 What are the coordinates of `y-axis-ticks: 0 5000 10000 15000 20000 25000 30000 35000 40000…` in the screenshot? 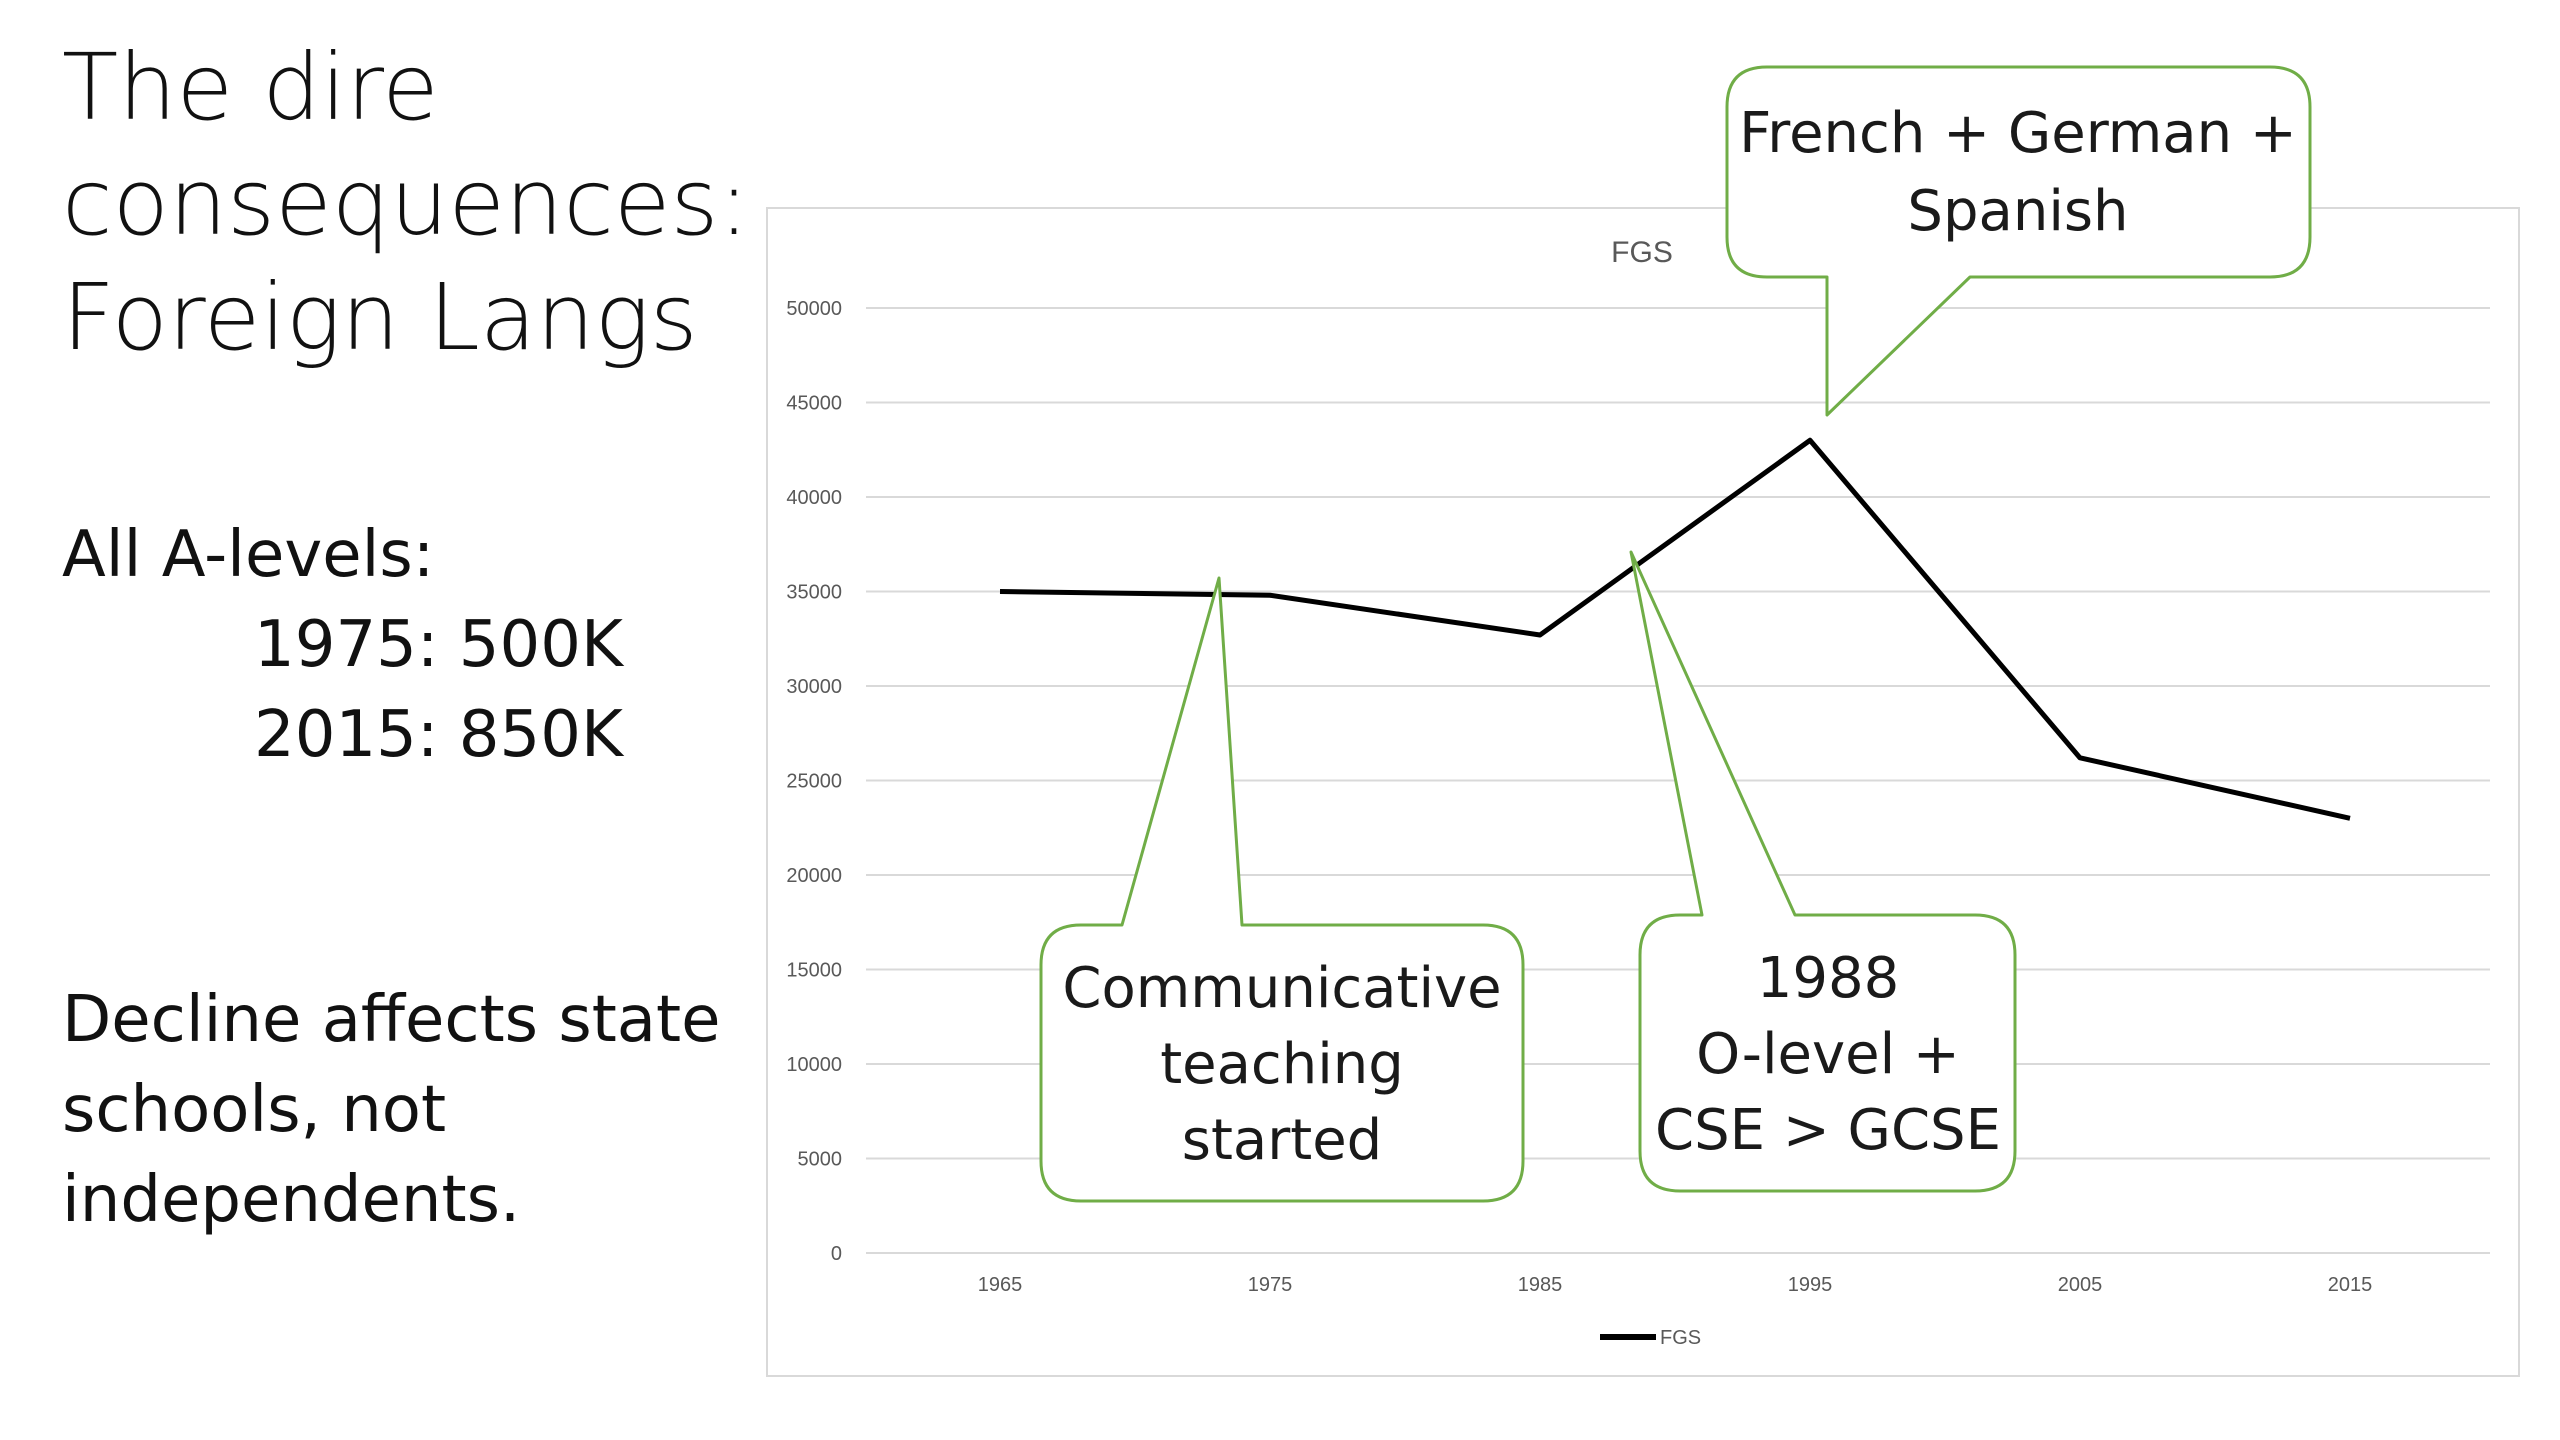 It's located at (814, 781).